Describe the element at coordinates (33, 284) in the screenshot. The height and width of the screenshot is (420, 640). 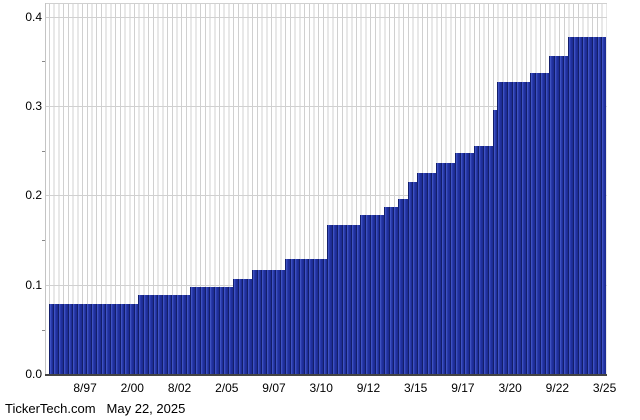
I see `y-tick-label: 0.1` at that location.